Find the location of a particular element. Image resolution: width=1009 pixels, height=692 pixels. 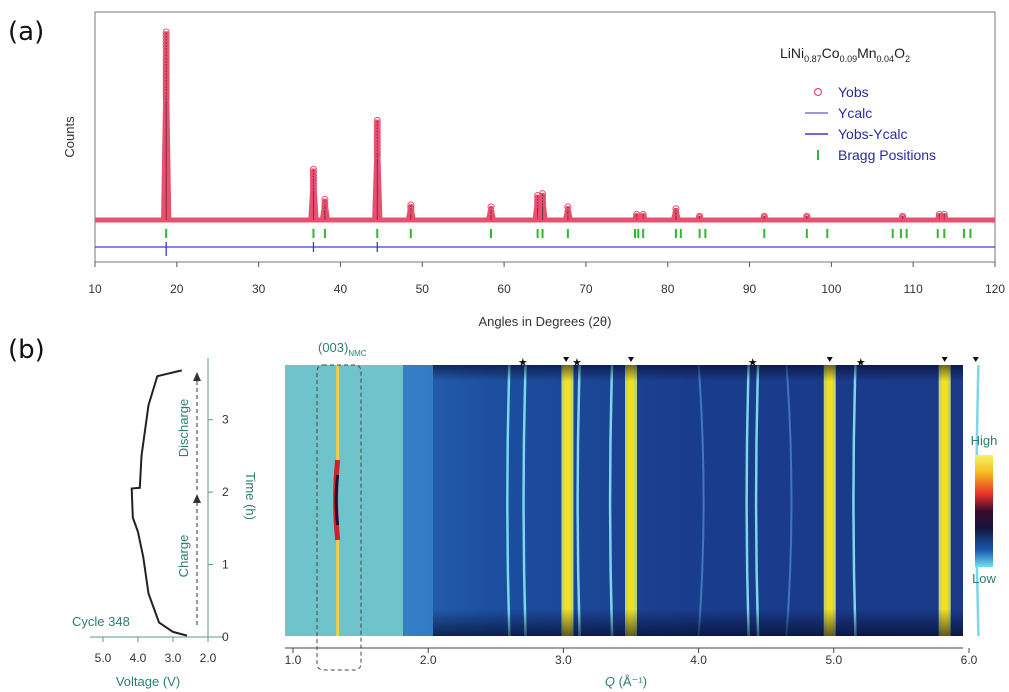

discharge-label: Discharge is located at coordinates (183, 428).